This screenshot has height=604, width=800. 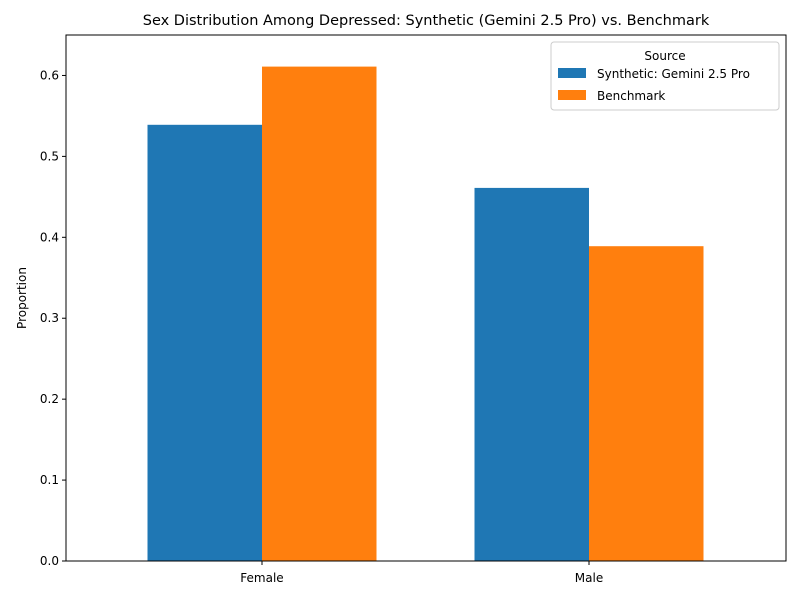 What do you see at coordinates (631, 96) in the screenshot?
I see `legend-label-benchmark: Benchmark` at bounding box center [631, 96].